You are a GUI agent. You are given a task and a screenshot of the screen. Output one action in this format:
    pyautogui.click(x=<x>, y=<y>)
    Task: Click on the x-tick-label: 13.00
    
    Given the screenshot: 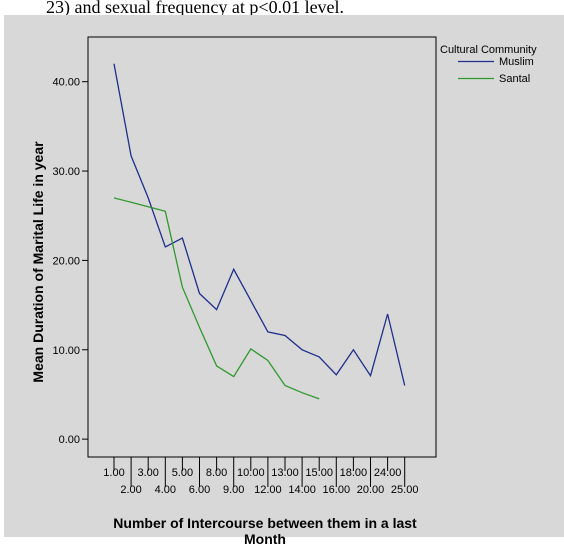 What is the action you would take?
    pyautogui.click(x=285, y=473)
    